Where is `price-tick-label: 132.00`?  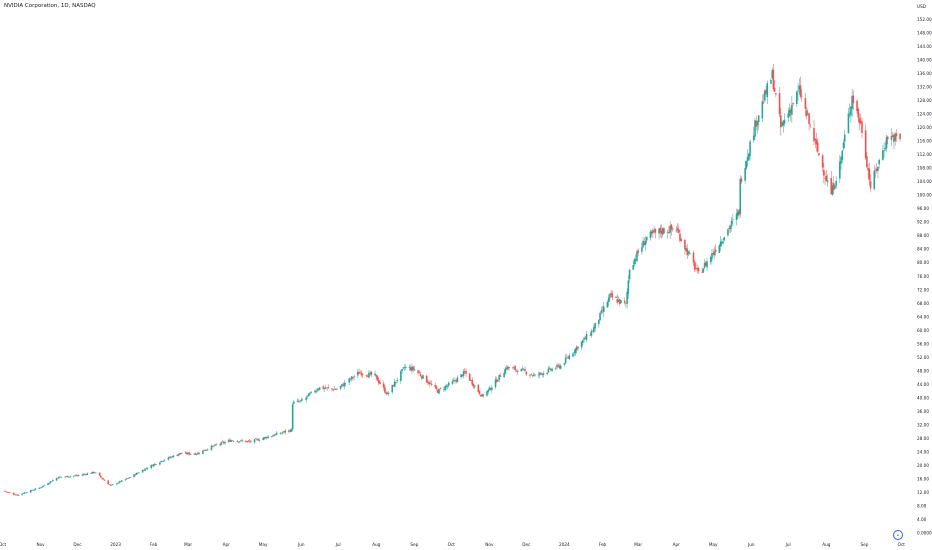
price-tick-label: 132.00 is located at coordinates (924, 87).